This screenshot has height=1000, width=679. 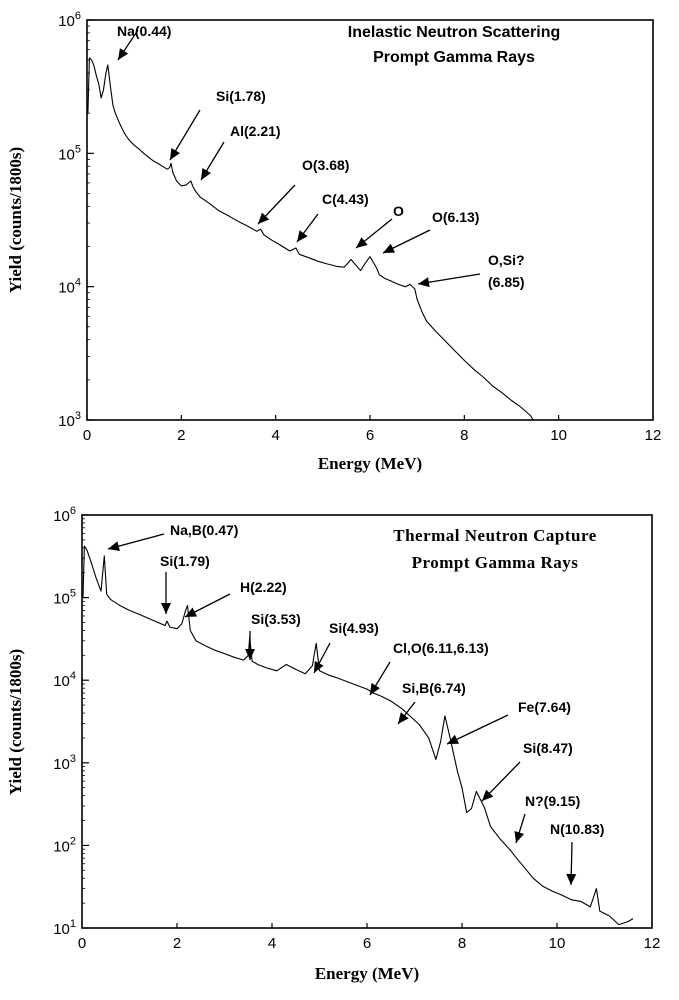 I want to click on peak-label: Si(4.93), so click(x=354, y=628).